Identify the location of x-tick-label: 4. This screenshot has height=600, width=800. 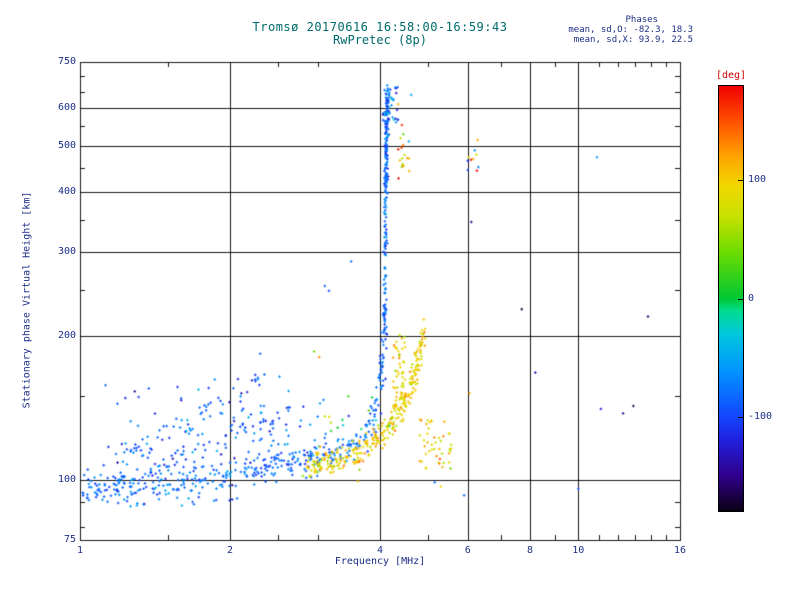
(380, 550).